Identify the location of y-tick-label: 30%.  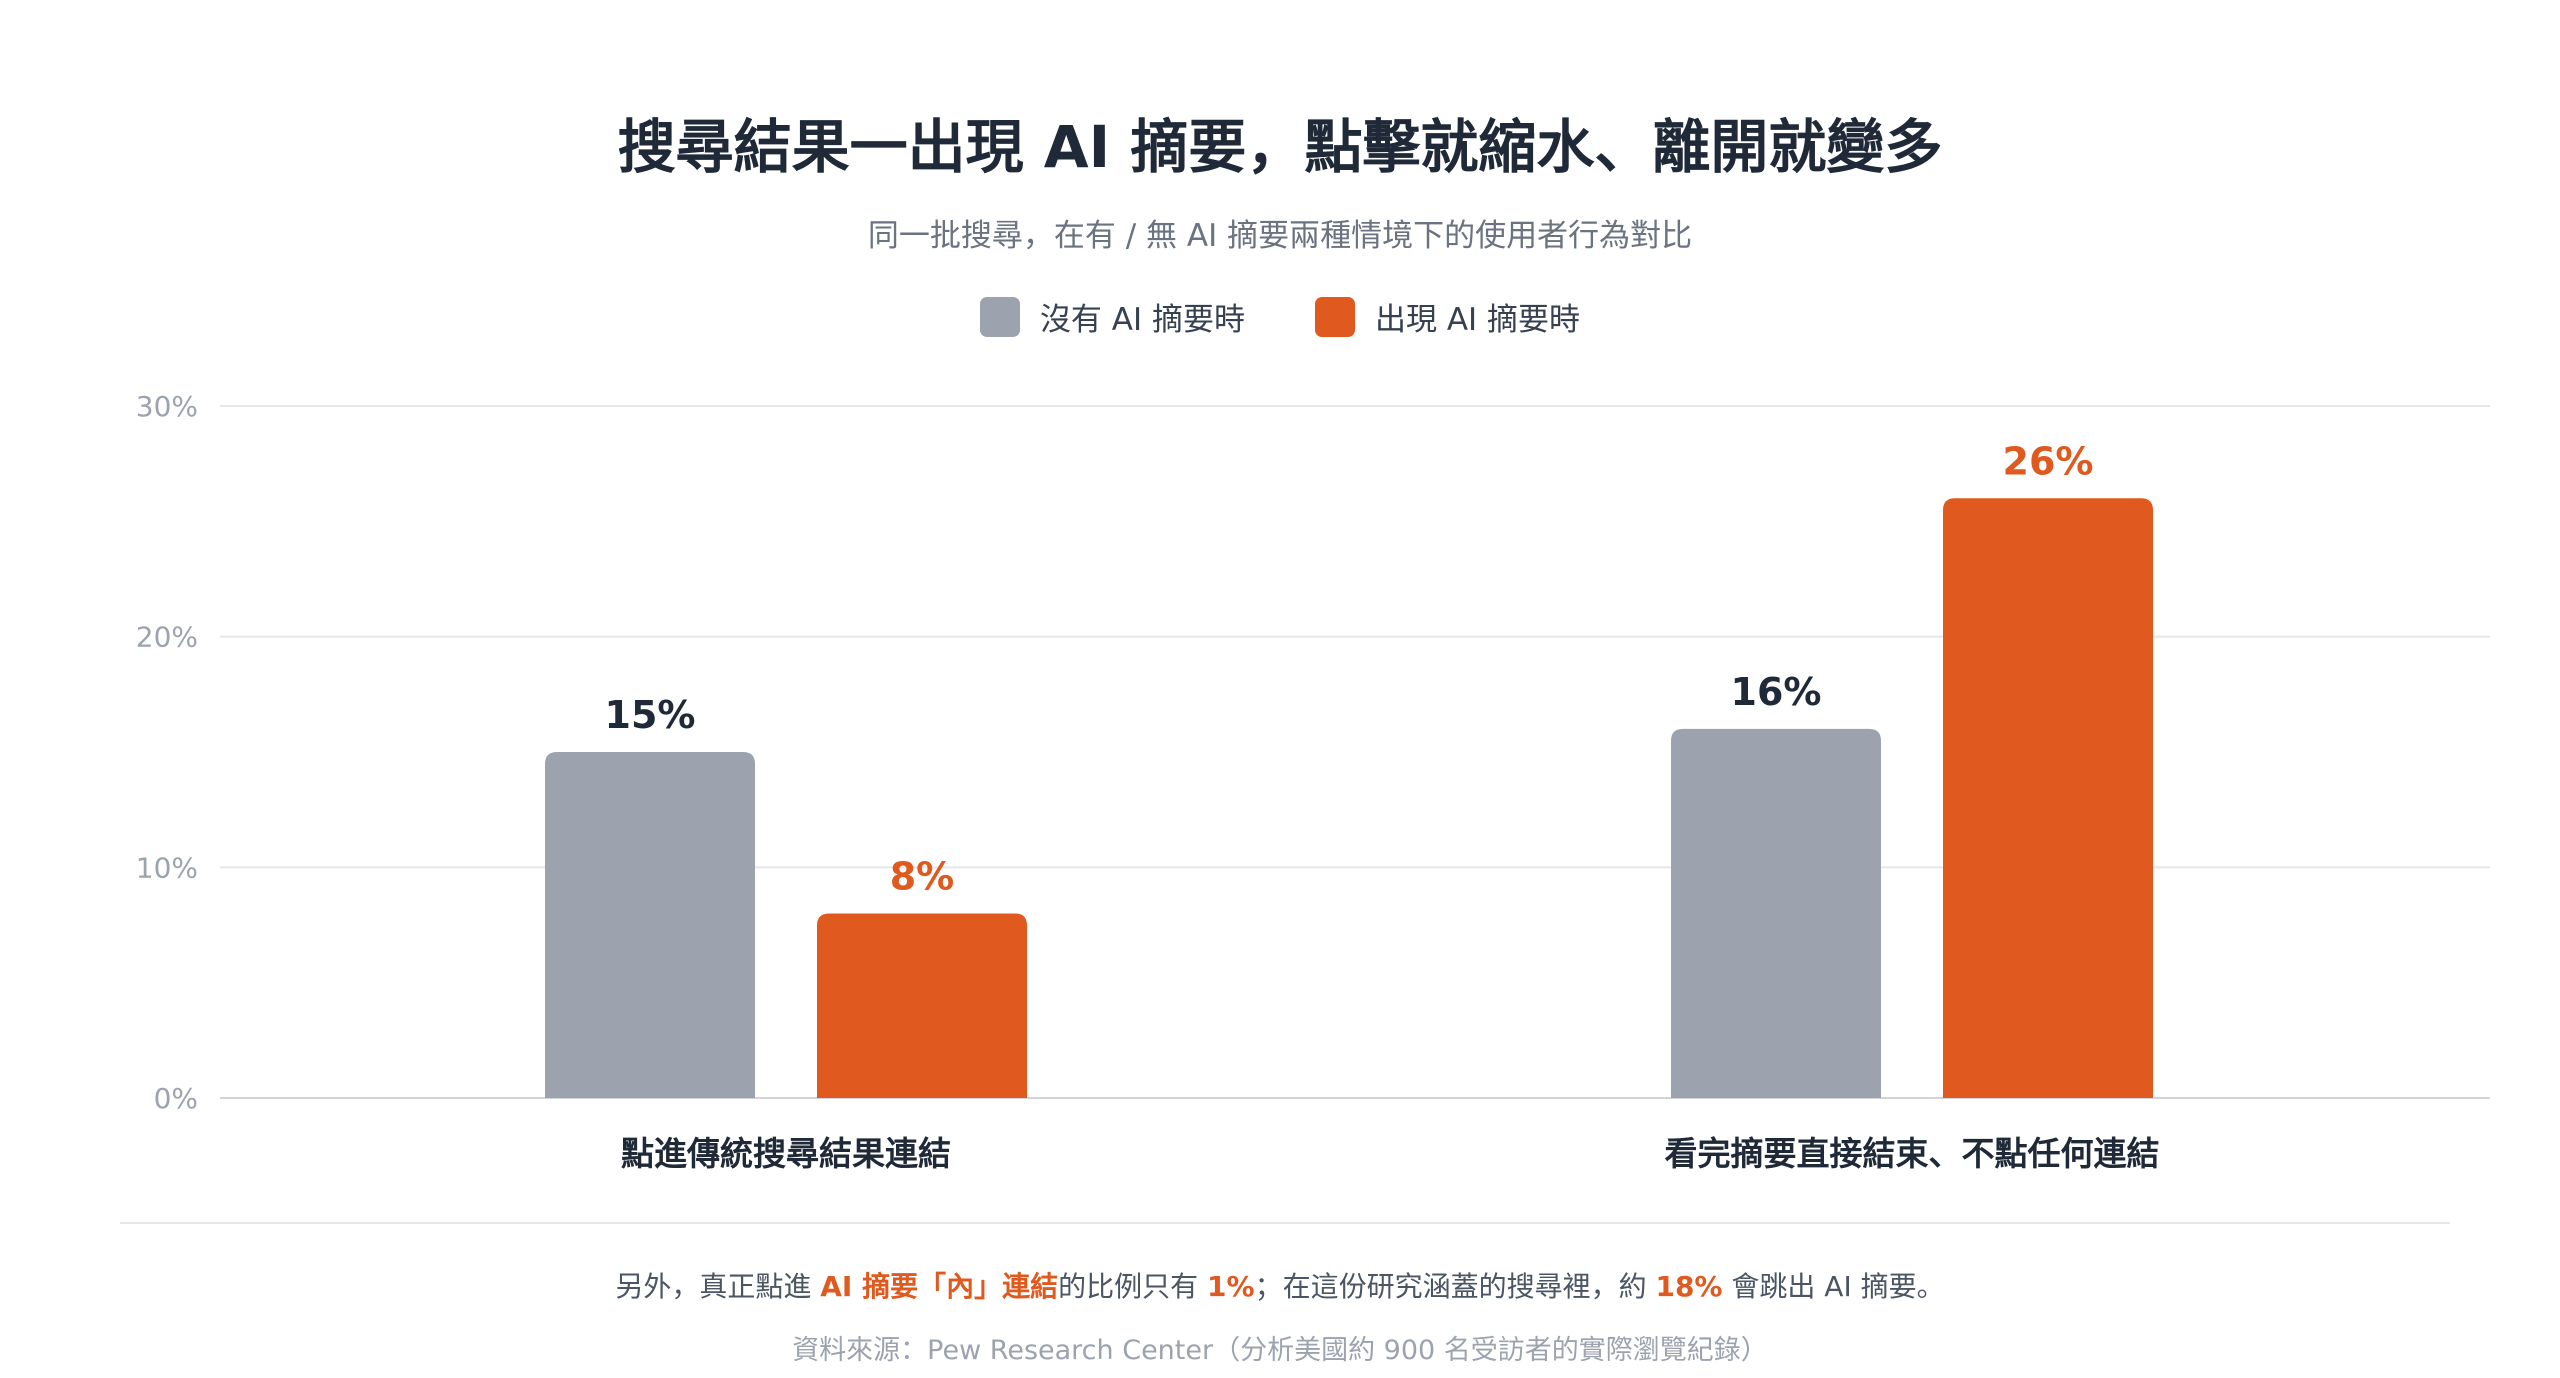
(167, 406).